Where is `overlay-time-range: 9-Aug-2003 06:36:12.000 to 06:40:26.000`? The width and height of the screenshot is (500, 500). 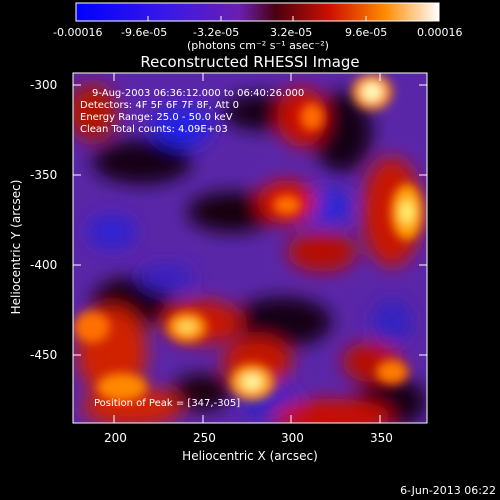
overlay-time-range: 9-Aug-2003 06:36:12.000 to 06:40:26.000 is located at coordinates (198, 93).